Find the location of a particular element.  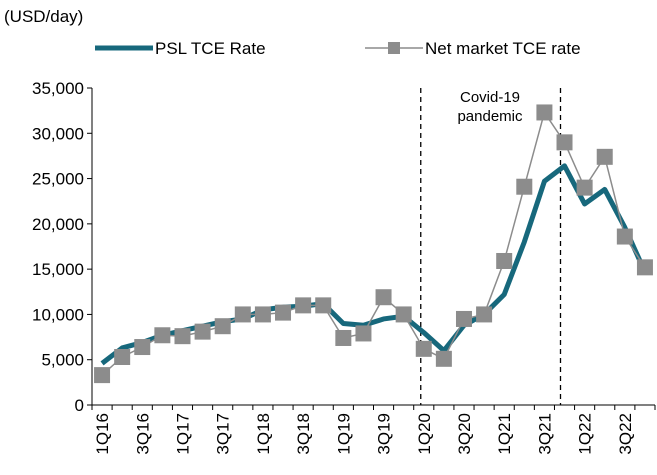

legend-marker is located at coordinates (394, 48).